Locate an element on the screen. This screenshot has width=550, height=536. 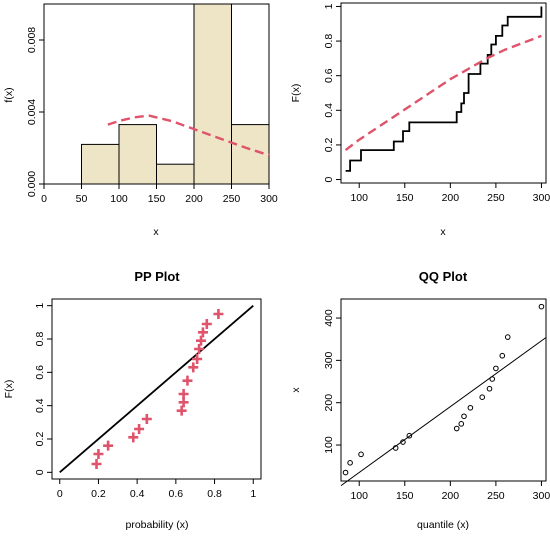
cdf-x-tick-label: 200 is located at coordinates (451, 198).